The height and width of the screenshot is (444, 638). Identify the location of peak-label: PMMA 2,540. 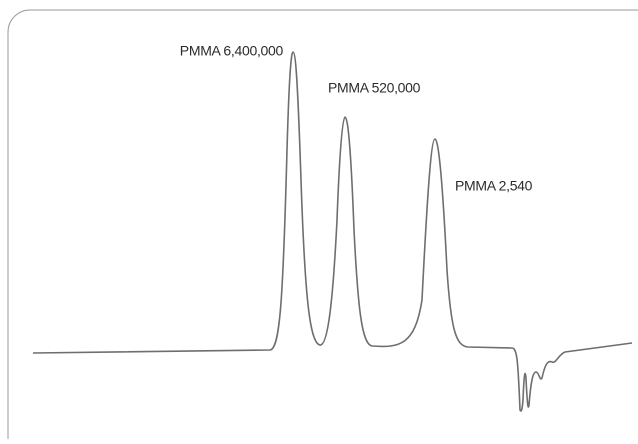
(494, 186).